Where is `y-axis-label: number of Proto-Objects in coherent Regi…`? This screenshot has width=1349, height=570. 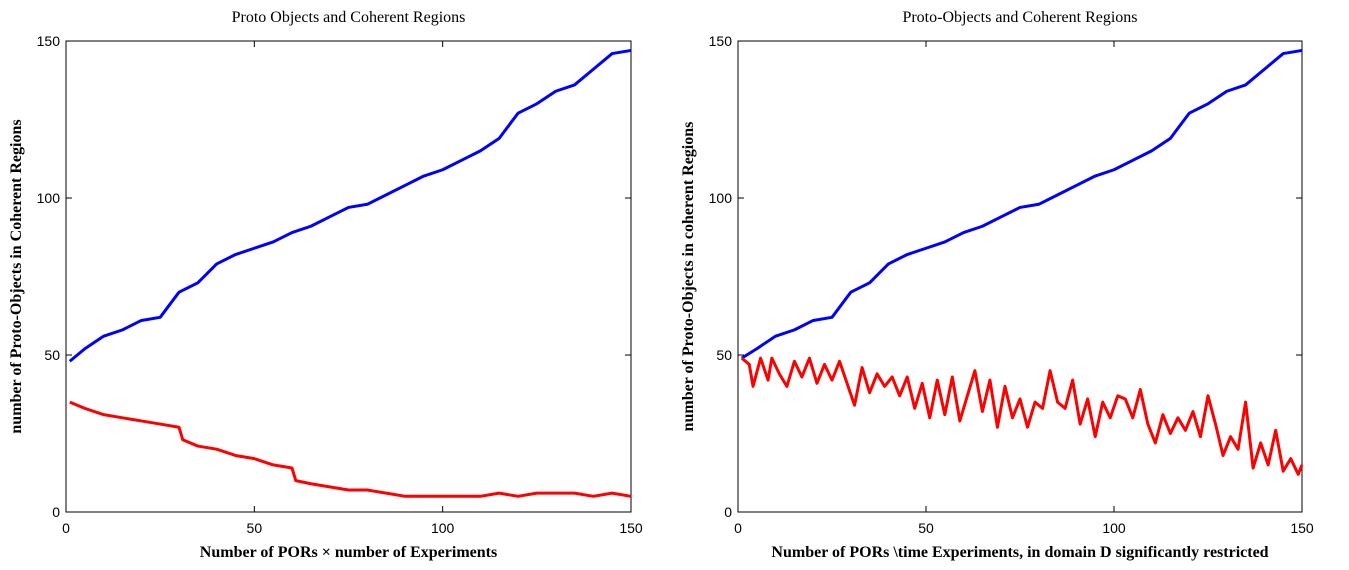
y-axis-label: number of Proto-Objects in coherent Regi… is located at coordinates (688, 277).